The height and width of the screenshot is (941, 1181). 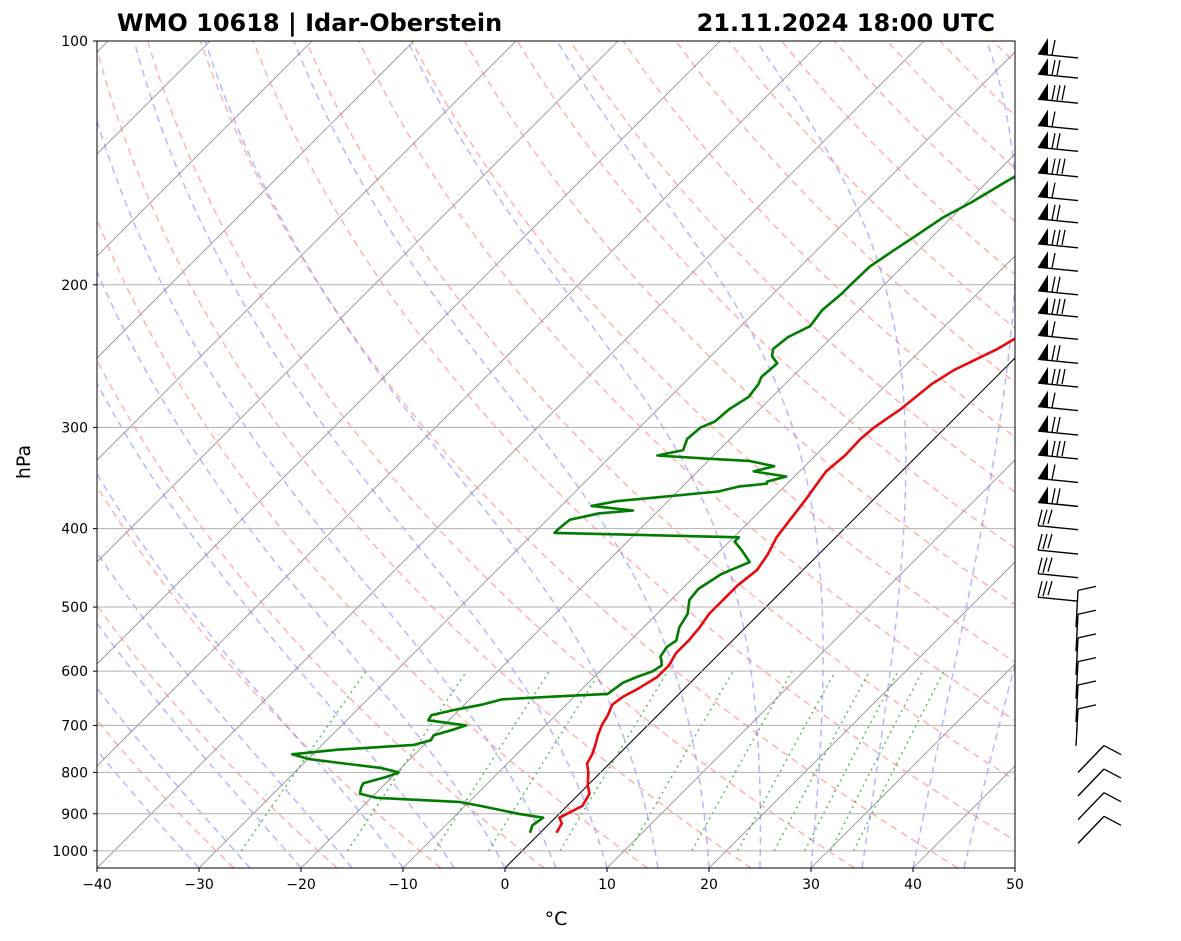 What do you see at coordinates (811, 885) in the screenshot?
I see `x-tick-label: 30` at bounding box center [811, 885].